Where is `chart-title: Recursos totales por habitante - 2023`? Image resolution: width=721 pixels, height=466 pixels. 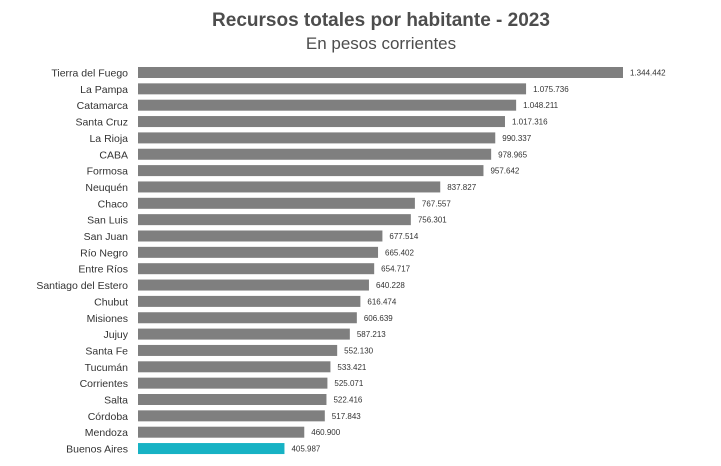
chart-title: Recursos totales por habitante - 2023 is located at coordinates (381, 20).